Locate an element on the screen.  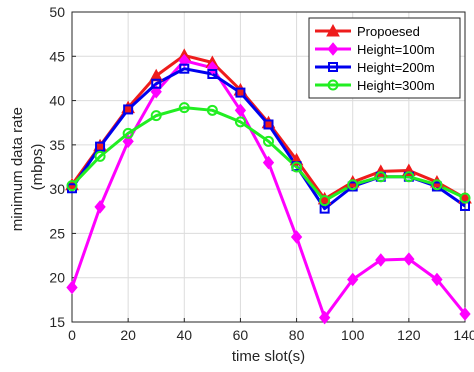
y-tick-label: 45 is located at coordinates (57, 56).